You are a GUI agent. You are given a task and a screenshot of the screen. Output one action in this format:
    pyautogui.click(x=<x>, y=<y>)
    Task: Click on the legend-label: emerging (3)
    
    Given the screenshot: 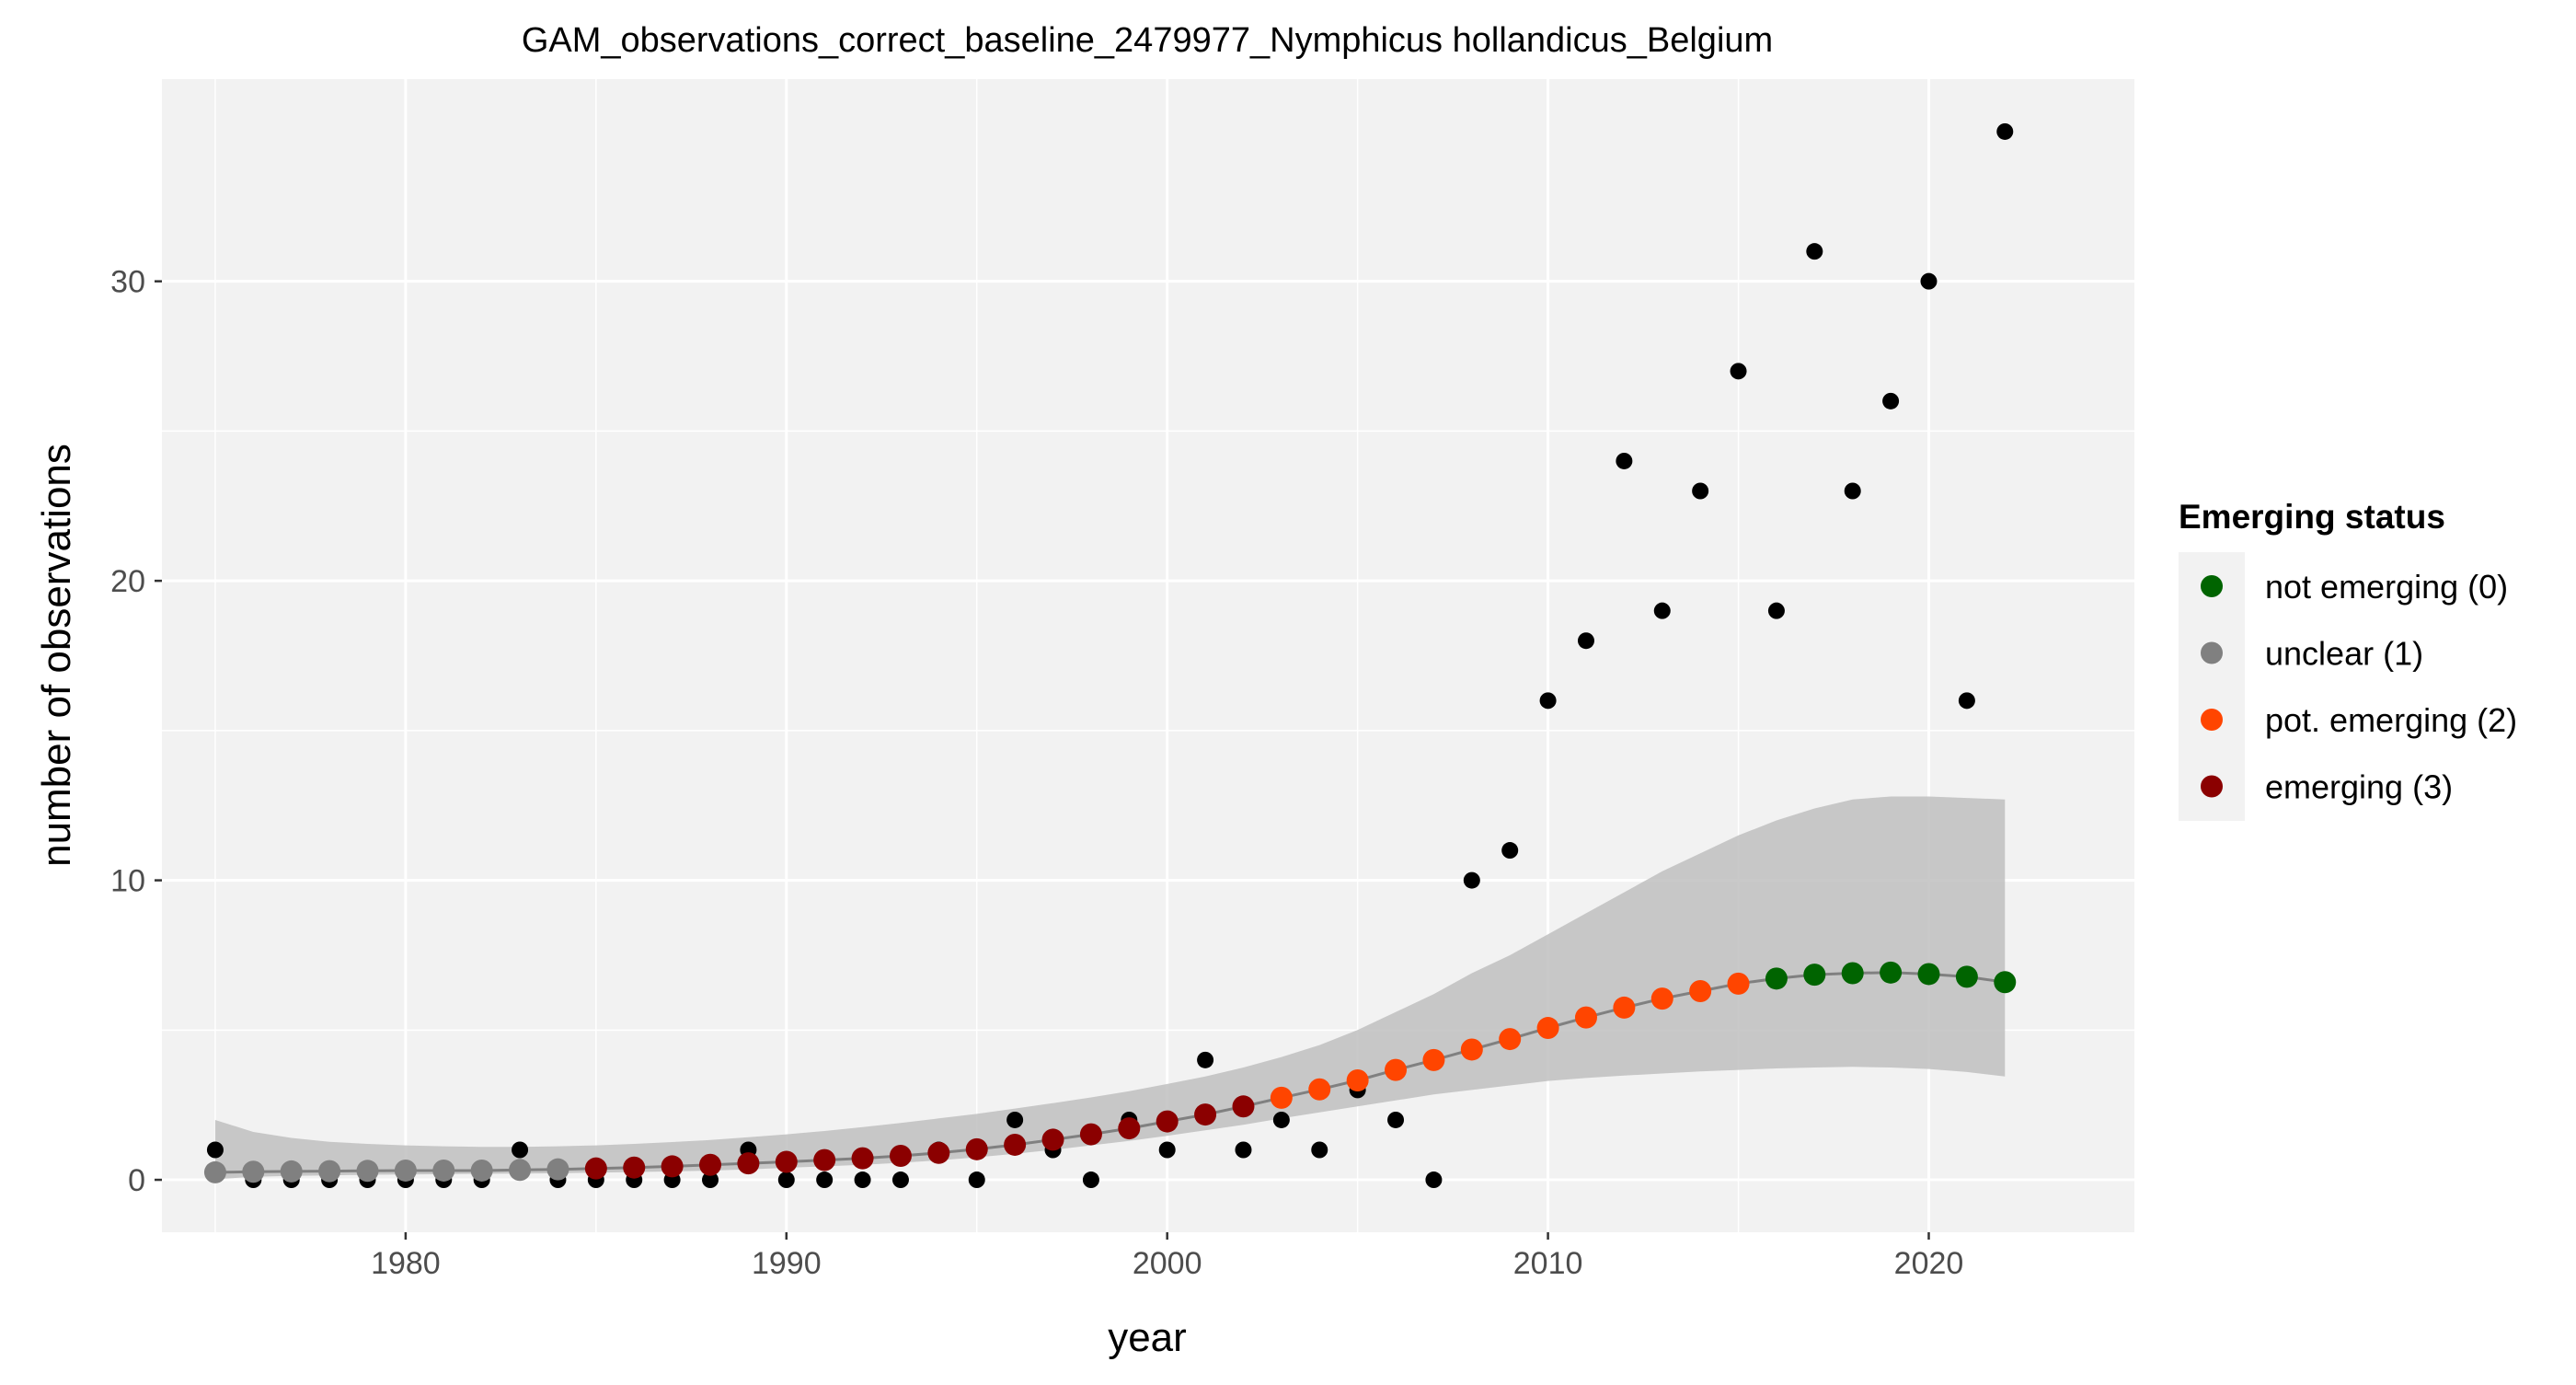 What is the action you would take?
    pyautogui.click(x=2359, y=787)
    